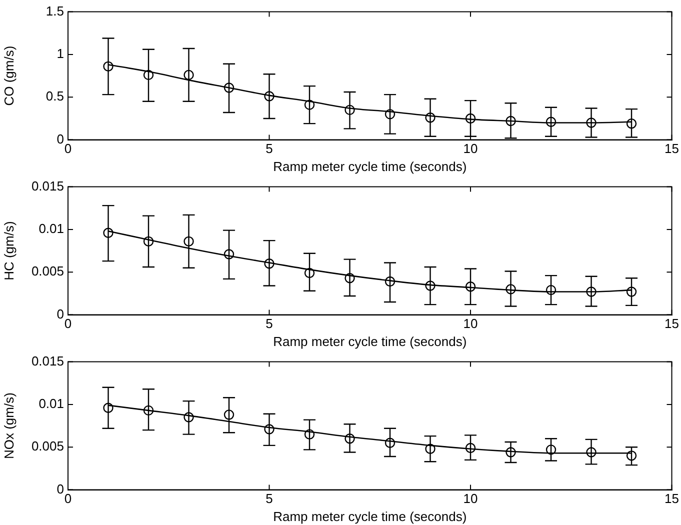  Describe the element at coordinates (8, 76) in the screenshot. I see `y-axis-title: CO (gm/s)` at that location.